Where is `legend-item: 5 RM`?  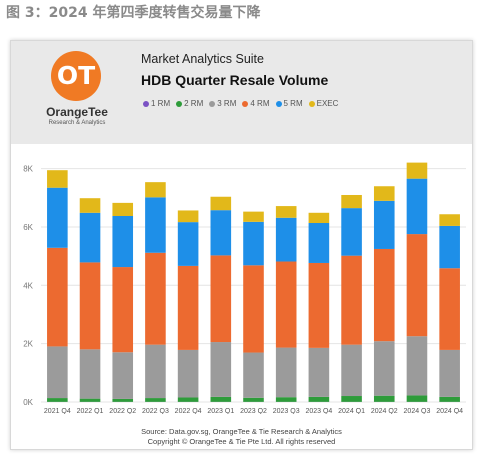 legend-item: 5 RM is located at coordinates (289, 103).